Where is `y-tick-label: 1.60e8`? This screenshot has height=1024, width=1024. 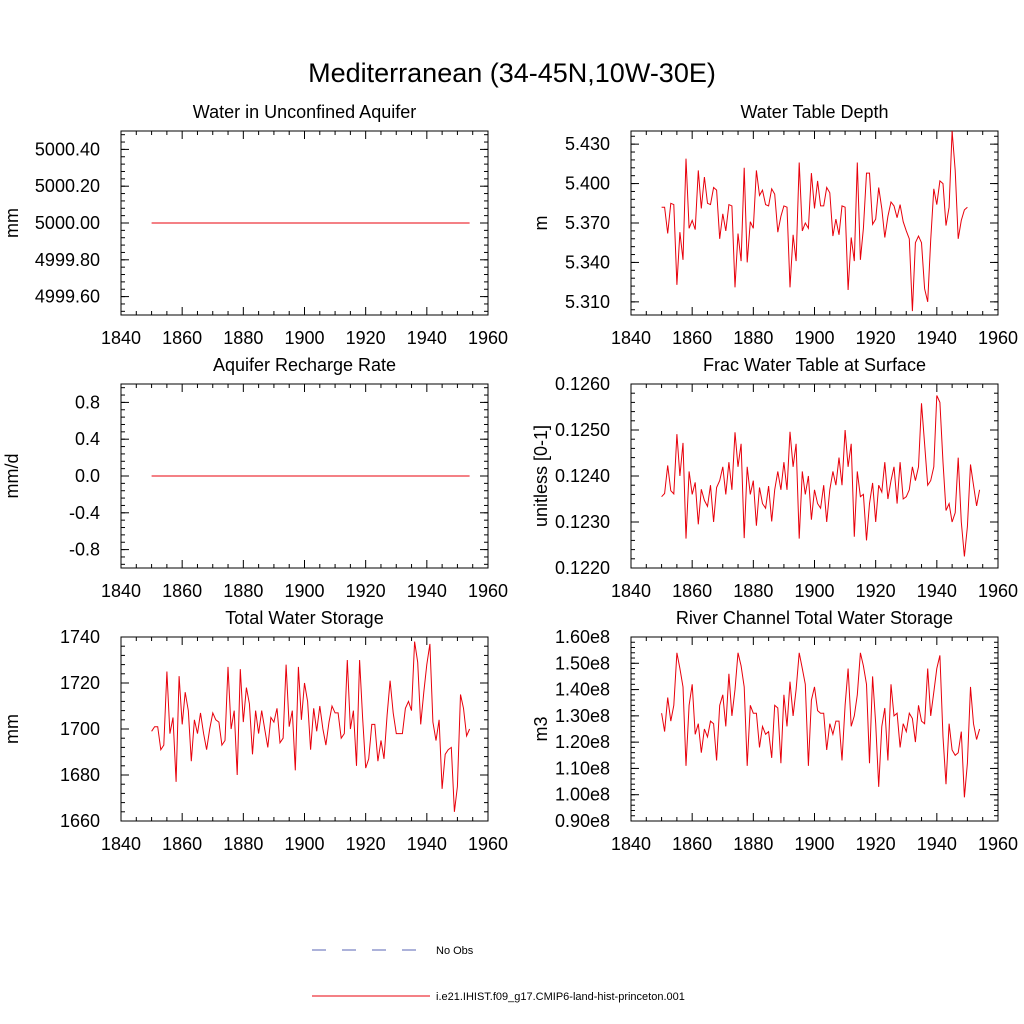
y-tick-label: 1.60e8 is located at coordinates (582, 637).